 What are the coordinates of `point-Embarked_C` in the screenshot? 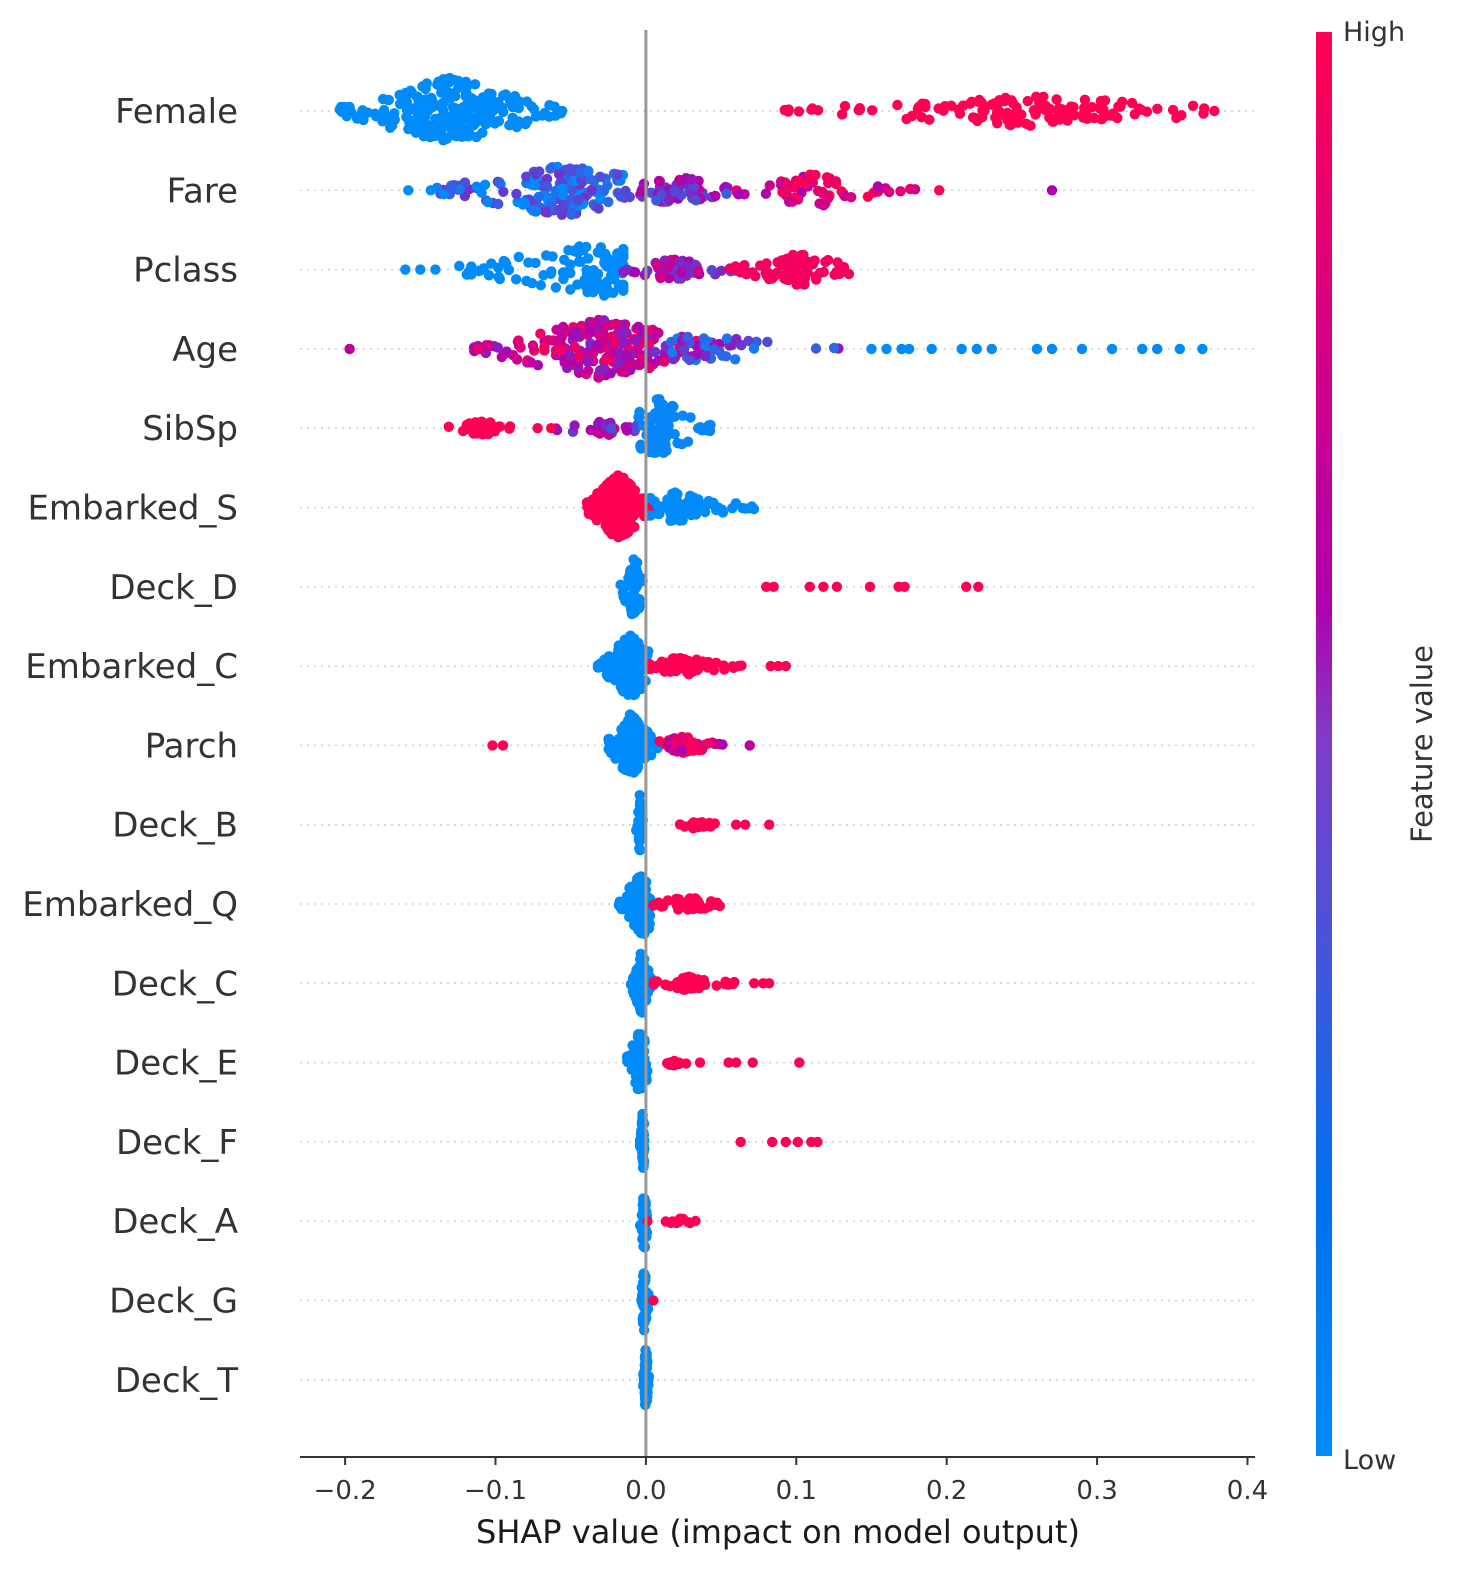 It's located at (668, 666).